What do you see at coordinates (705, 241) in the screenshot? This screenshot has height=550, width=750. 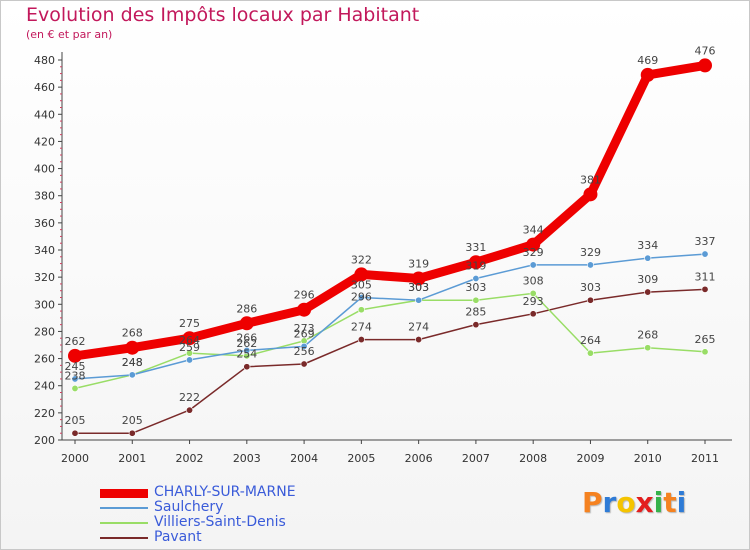 I see `data-label-saulchery: 337` at bounding box center [705, 241].